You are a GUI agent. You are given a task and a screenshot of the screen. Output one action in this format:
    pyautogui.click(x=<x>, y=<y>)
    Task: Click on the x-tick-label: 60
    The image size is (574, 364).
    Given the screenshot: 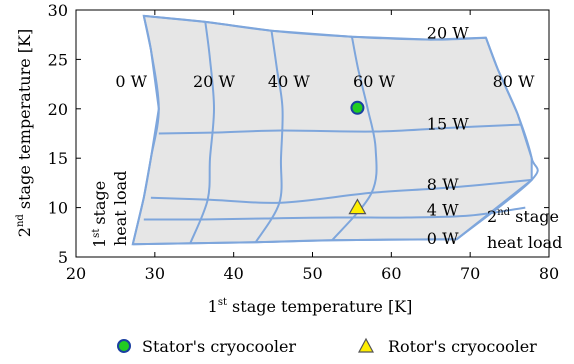 What is the action you would take?
    pyautogui.click(x=391, y=273)
    